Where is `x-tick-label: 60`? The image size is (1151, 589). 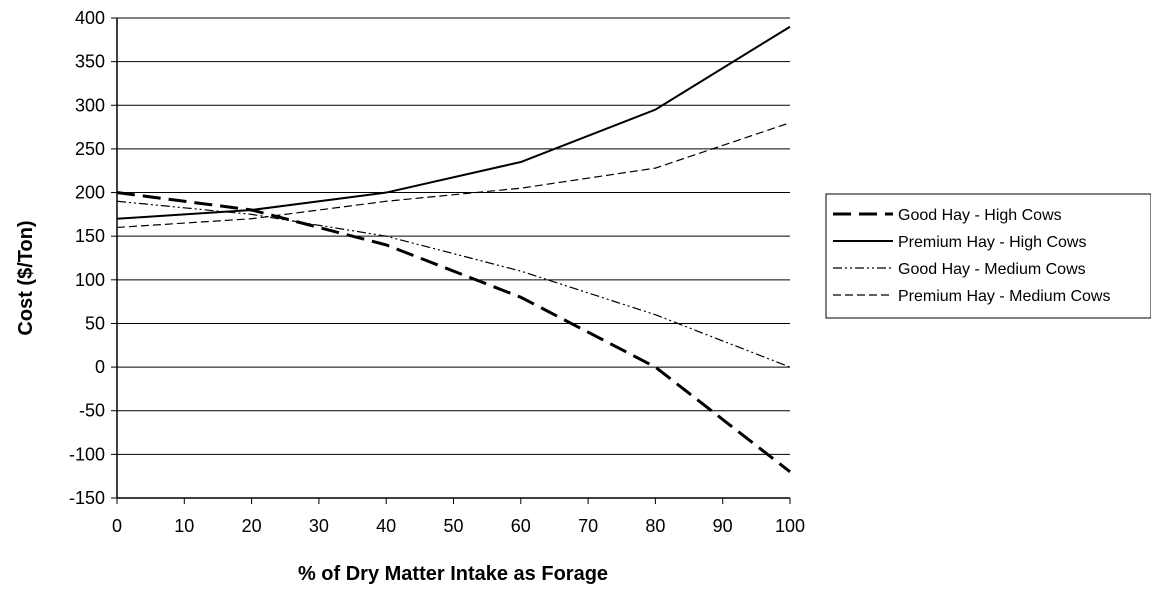 x-tick-label: 60 is located at coordinates (521, 526).